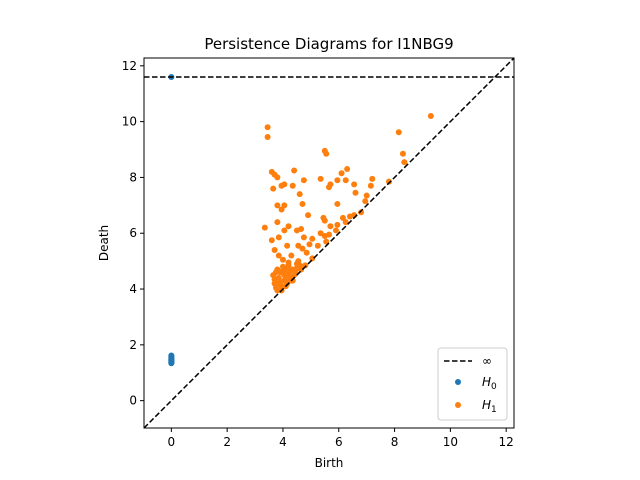  Describe the element at coordinates (283, 442) in the screenshot. I see `x-tick-label: 4` at that location.